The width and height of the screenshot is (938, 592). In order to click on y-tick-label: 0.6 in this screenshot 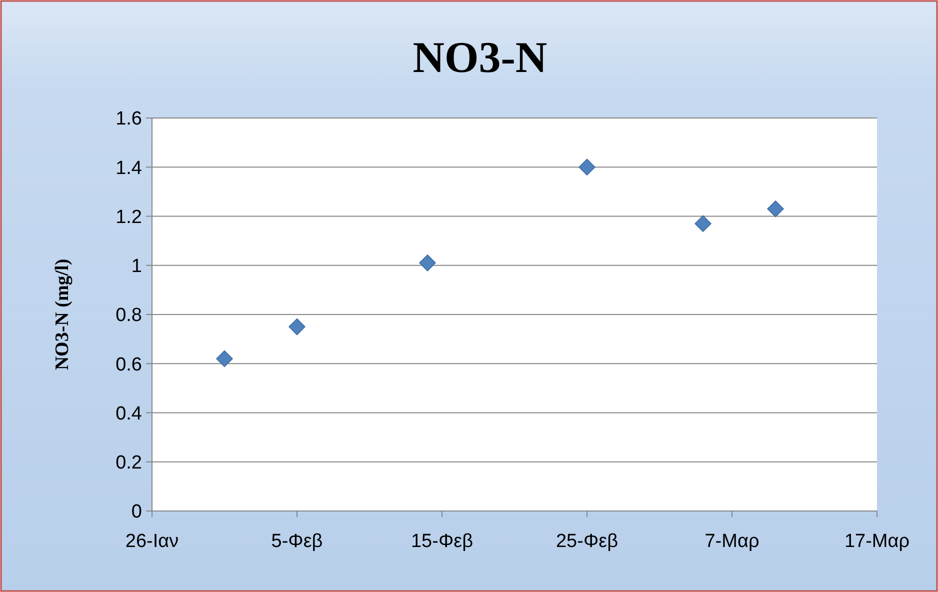, I will do `click(129, 365)`.